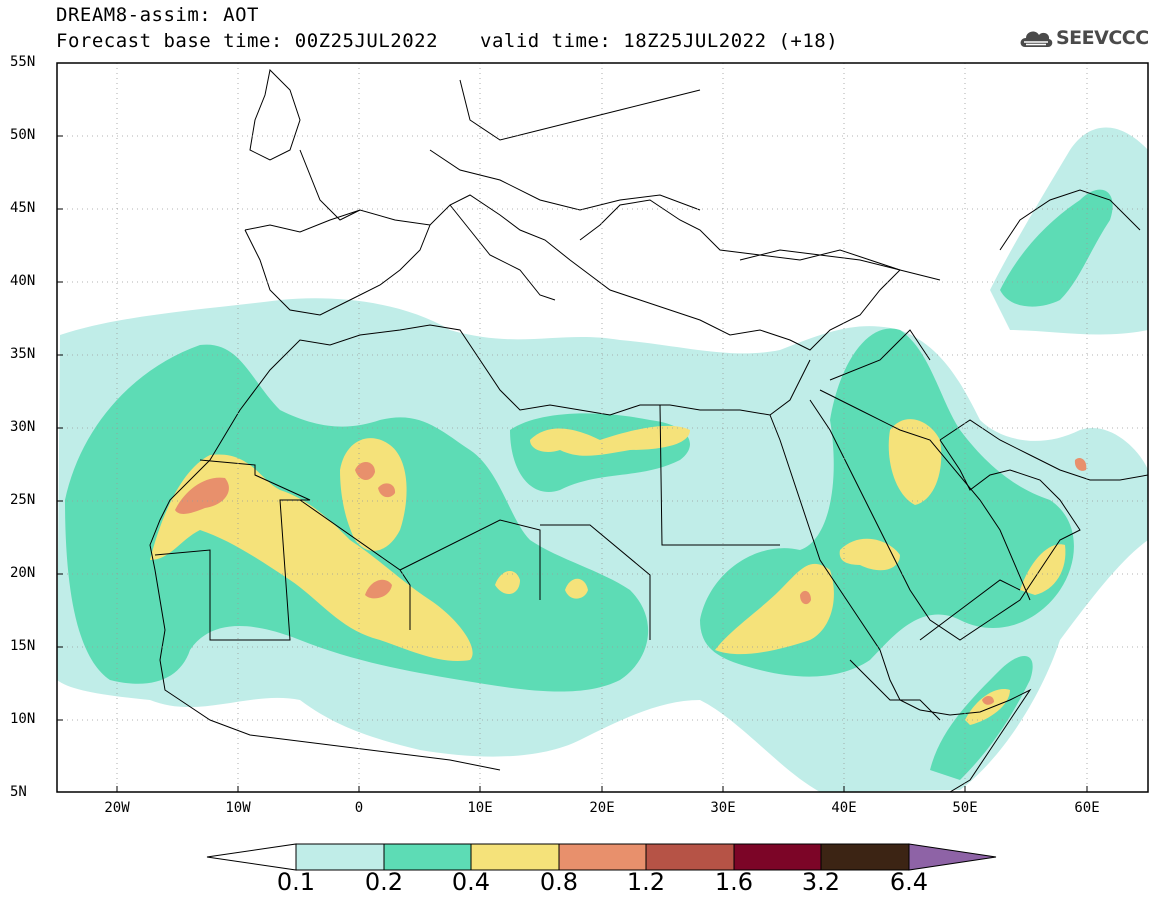  Describe the element at coordinates (18, 792) in the screenshot. I see `lat-label: 5N` at that location.